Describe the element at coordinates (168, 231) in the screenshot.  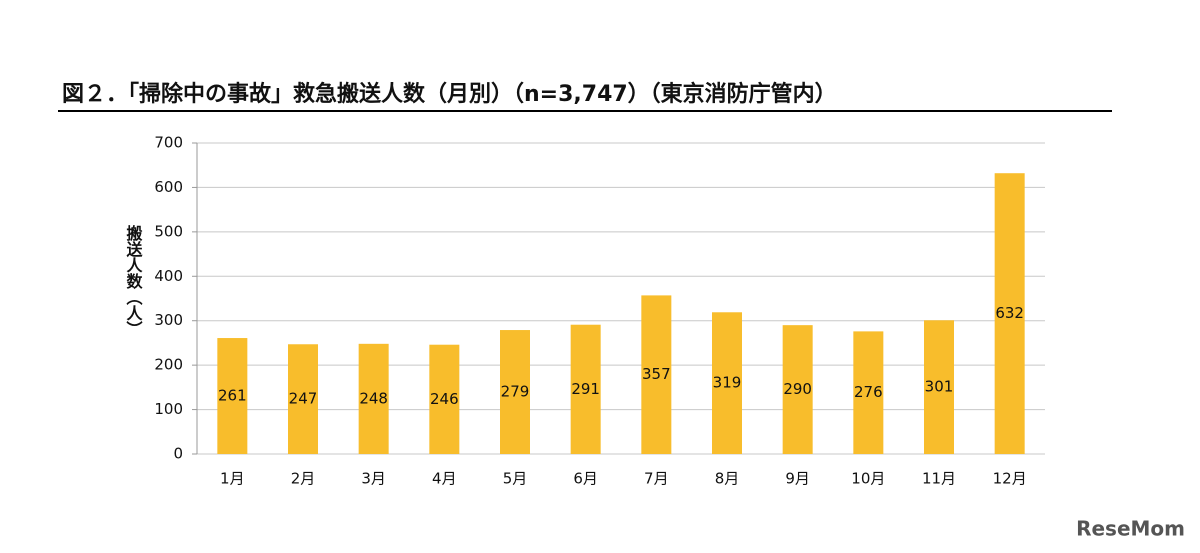
I see `y-tick-label: 500` at that location.